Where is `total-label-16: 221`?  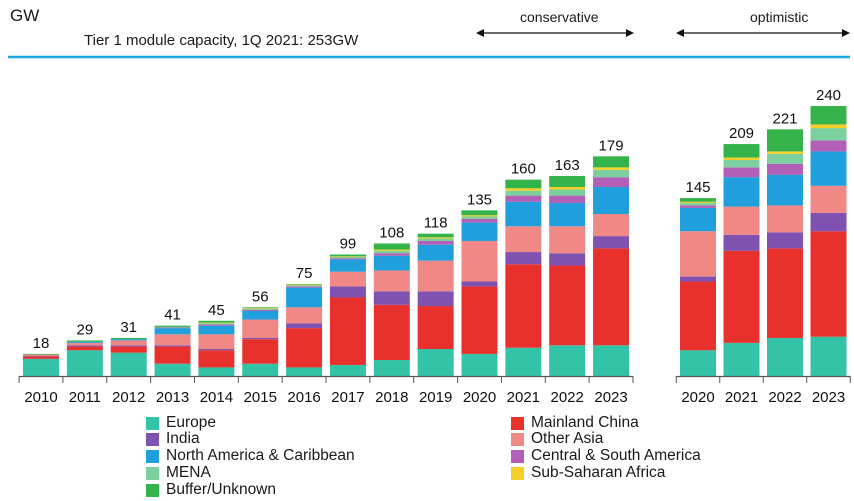
total-label-16: 221 is located at coordinates (784, 118).